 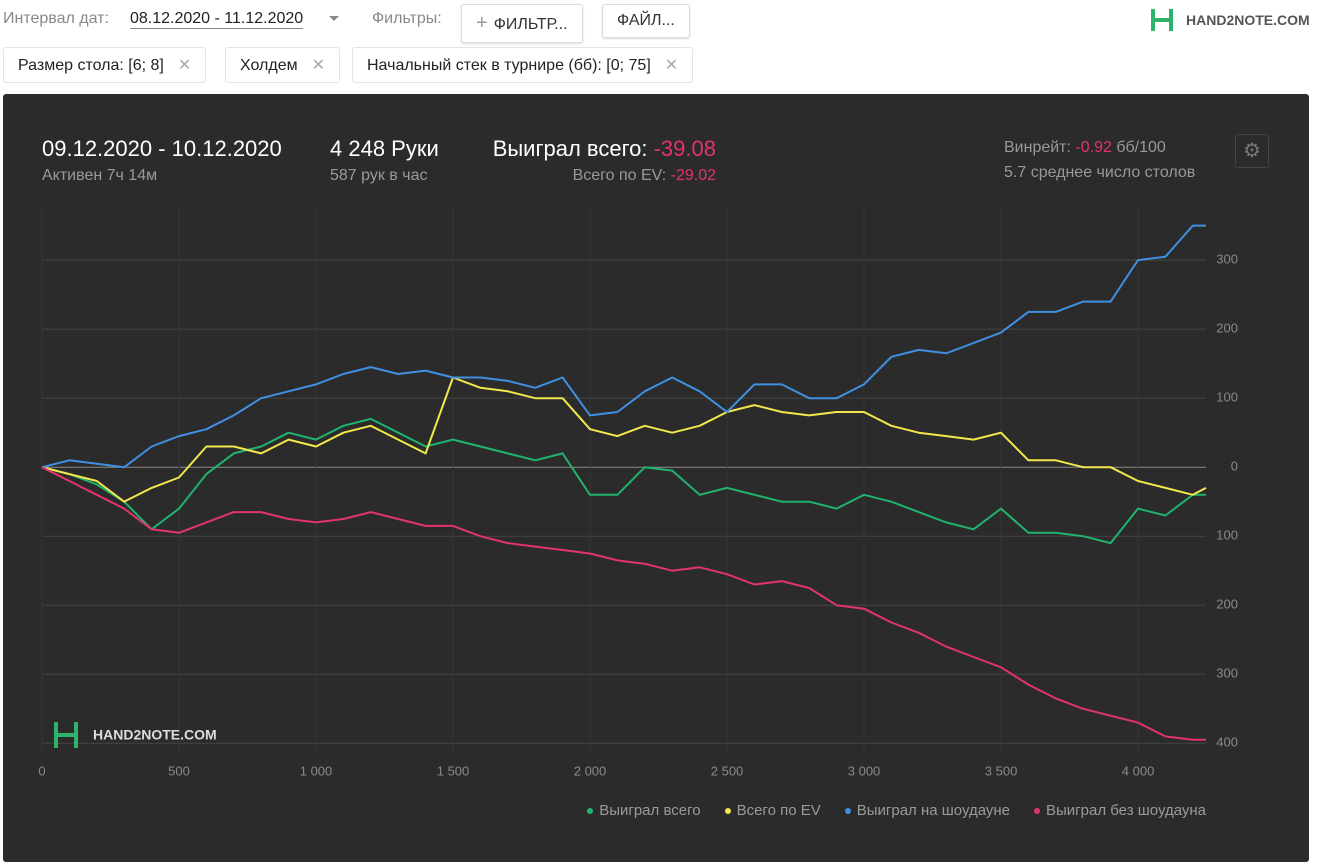 What do you see at coordinates (66, 735) in the screenshot?
I see `watermark-icon` at bounding box center [66, 735].